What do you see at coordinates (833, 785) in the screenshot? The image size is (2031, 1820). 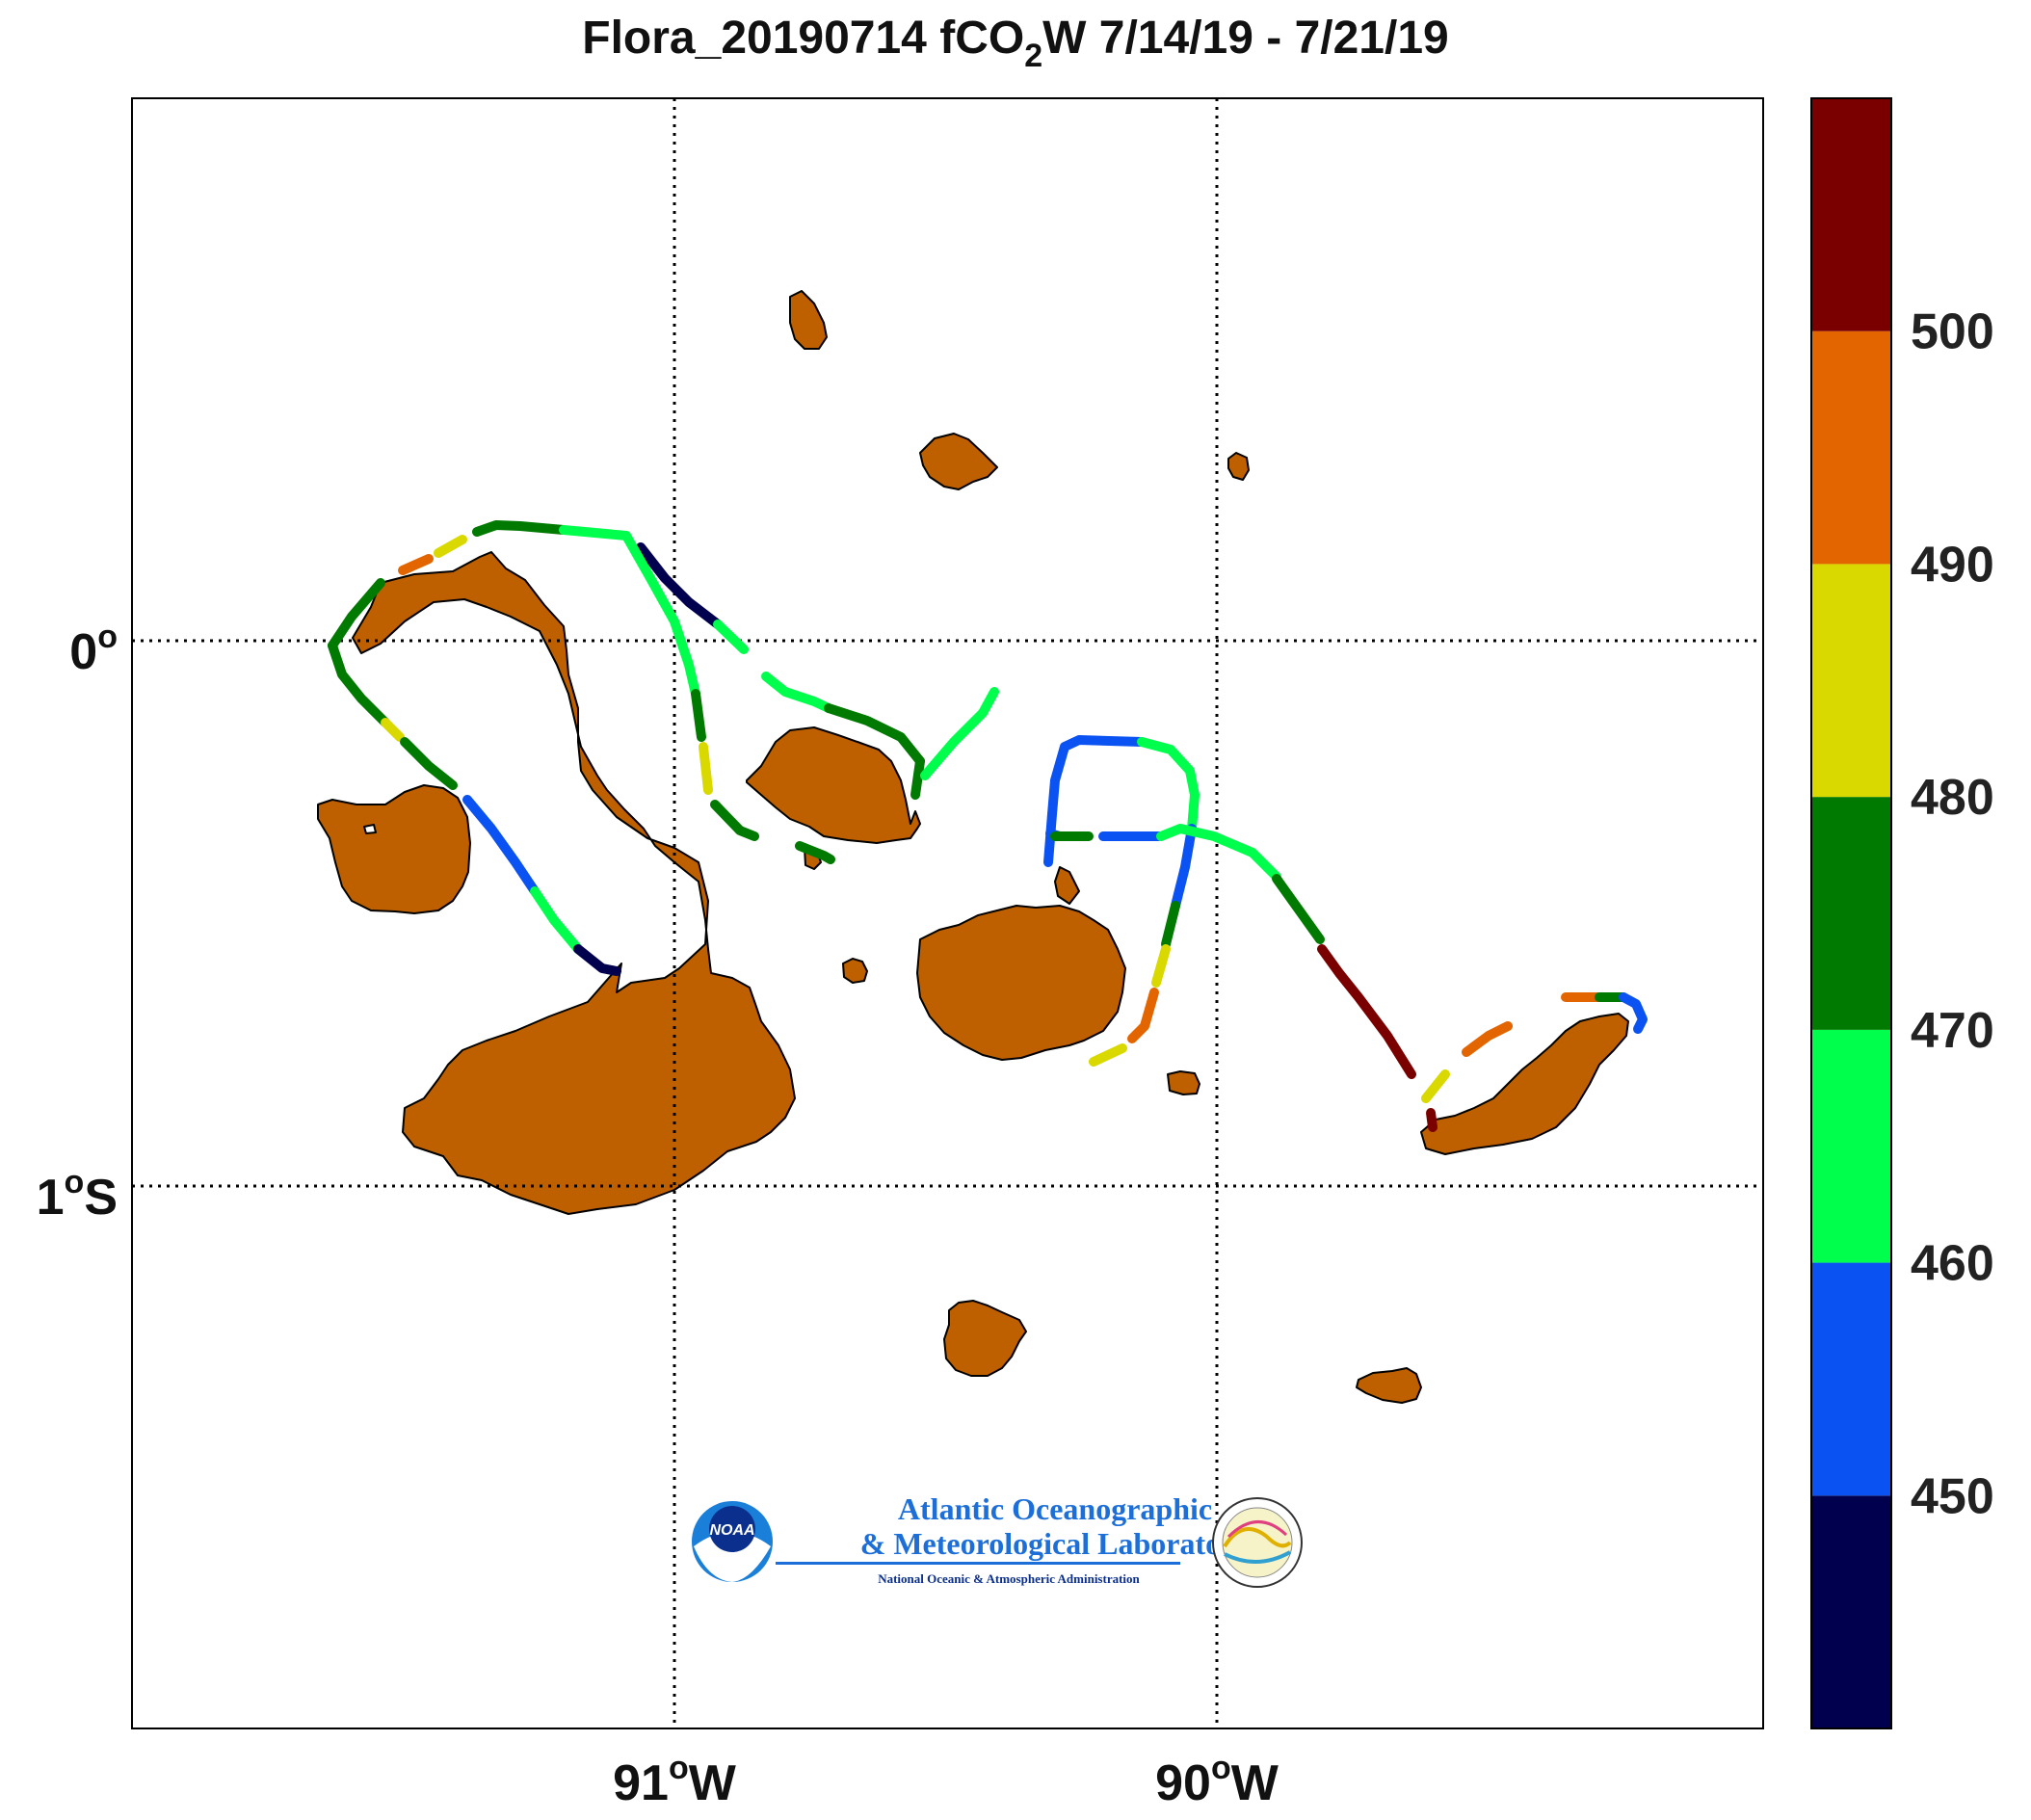 I see `island-santiago` at bounding box center [833, 785].